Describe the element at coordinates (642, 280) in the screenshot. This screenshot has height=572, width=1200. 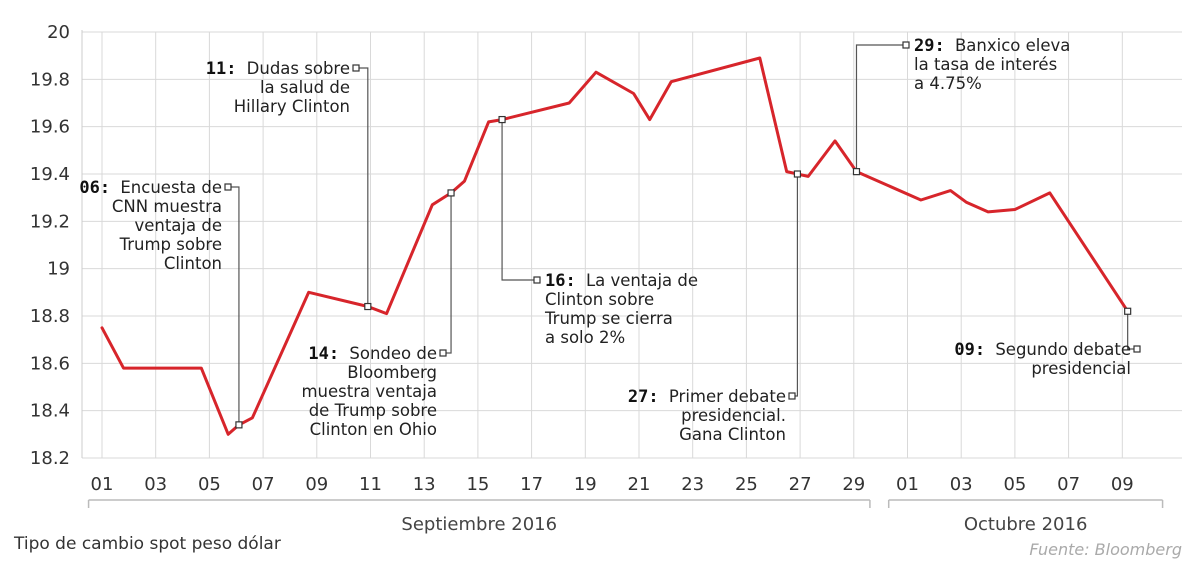
I see `annotation-line-text: La ventaja de` at that location.